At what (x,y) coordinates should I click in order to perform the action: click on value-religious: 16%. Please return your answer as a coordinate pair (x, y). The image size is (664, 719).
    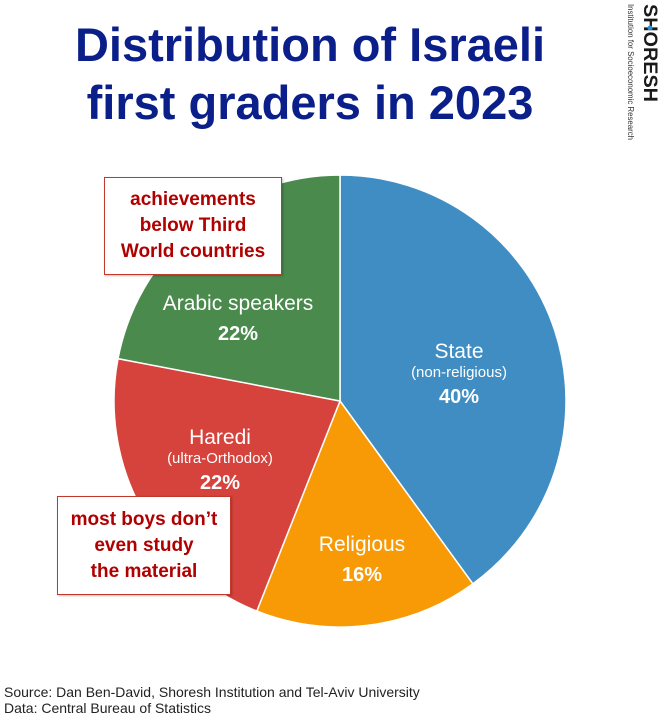
    Looking at the image, I should click on (362, 575).